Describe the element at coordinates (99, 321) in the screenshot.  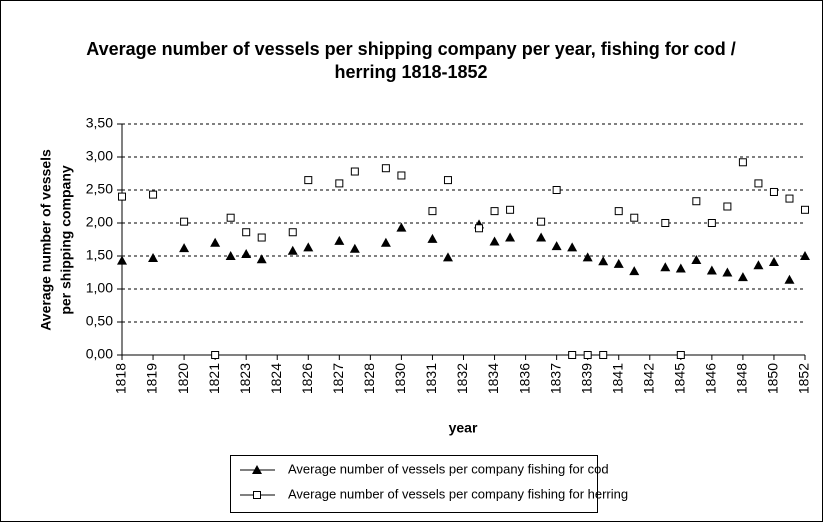
I see `y-tick-label: 0,50` at that location.